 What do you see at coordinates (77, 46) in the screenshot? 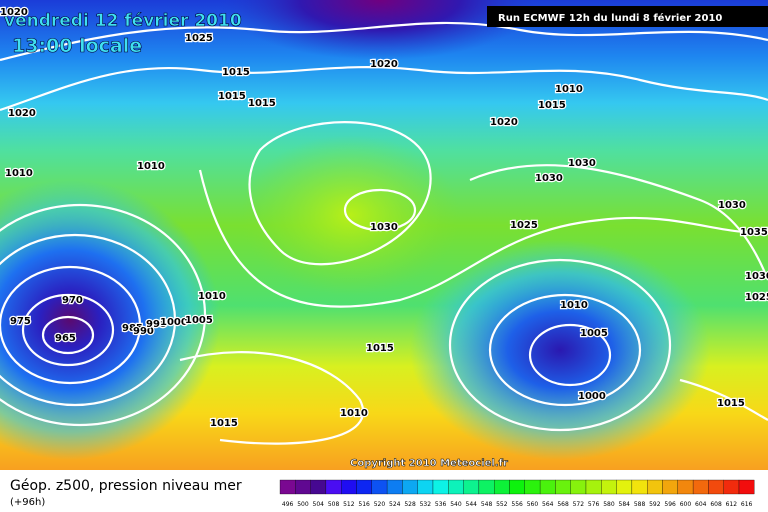
I see `forecast-time: 13:00 locale` at bounding box center [77, 46].